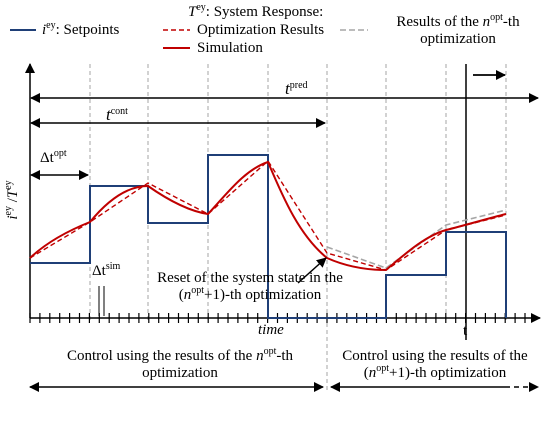 The width and height of the screenshot is (550, 427). What do you see at coordinates (53, 157) in the screenshot?
I see `dt-opt-label: Δtopt` at bounding box center [53, 157].